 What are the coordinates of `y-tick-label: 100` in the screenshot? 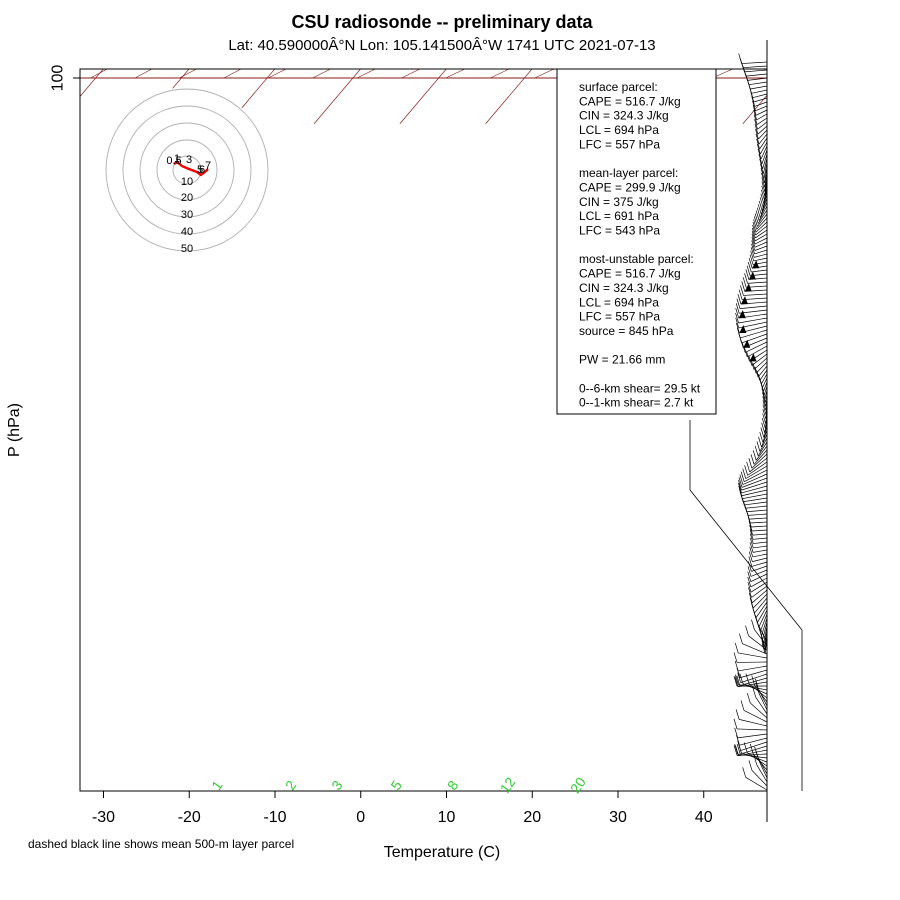 It's located at (58, 78).